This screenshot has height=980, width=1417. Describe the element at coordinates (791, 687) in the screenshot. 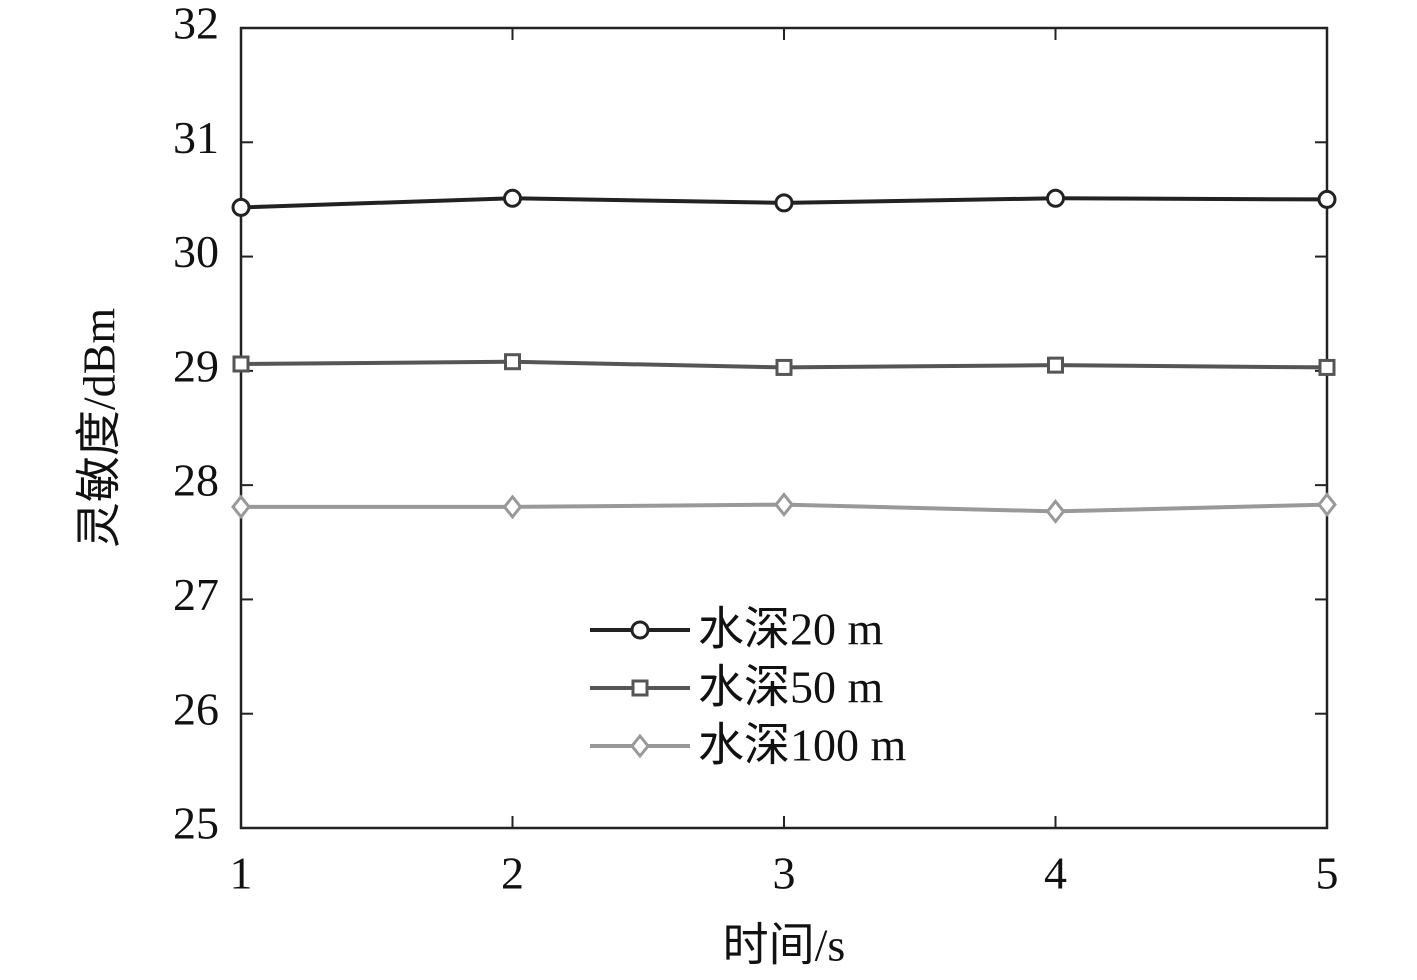

I see `legend-label: 水深50 m` at that location.